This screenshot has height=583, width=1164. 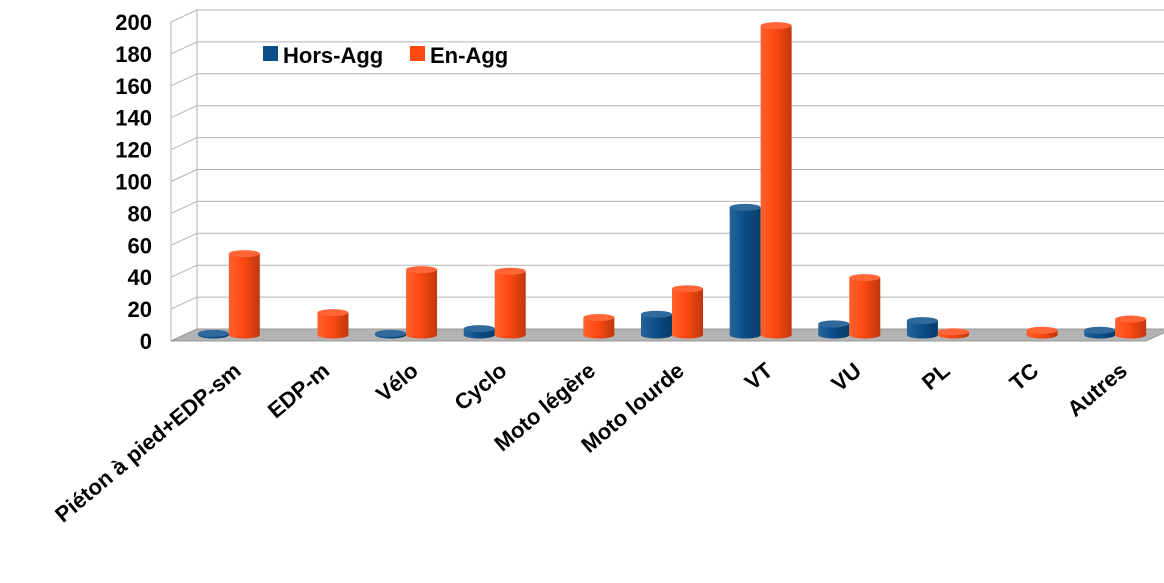 I want to click on bar-en-agg-pieton-a-pied-edp-sm, so click(x=244, y=294).